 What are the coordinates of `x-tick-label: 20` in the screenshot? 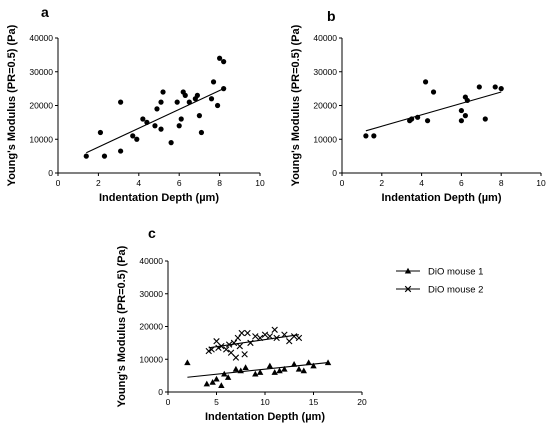 It's located at (362, 402).